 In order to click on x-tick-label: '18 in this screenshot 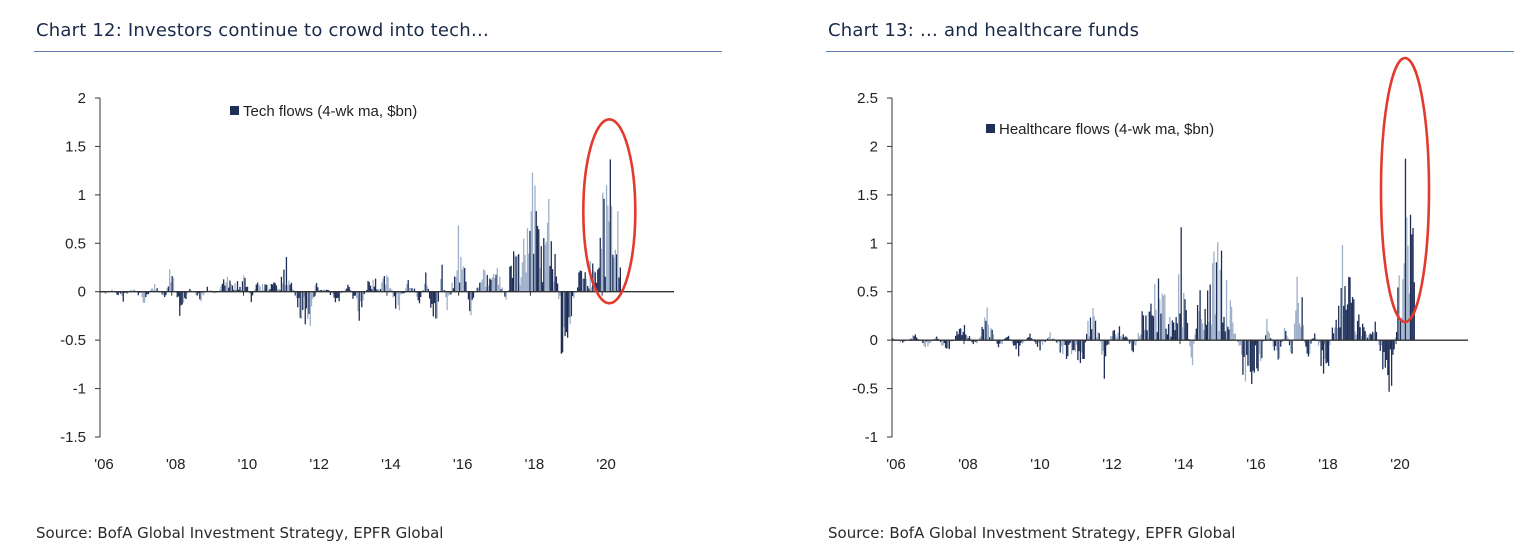, I will do `click(1328, 464)`.